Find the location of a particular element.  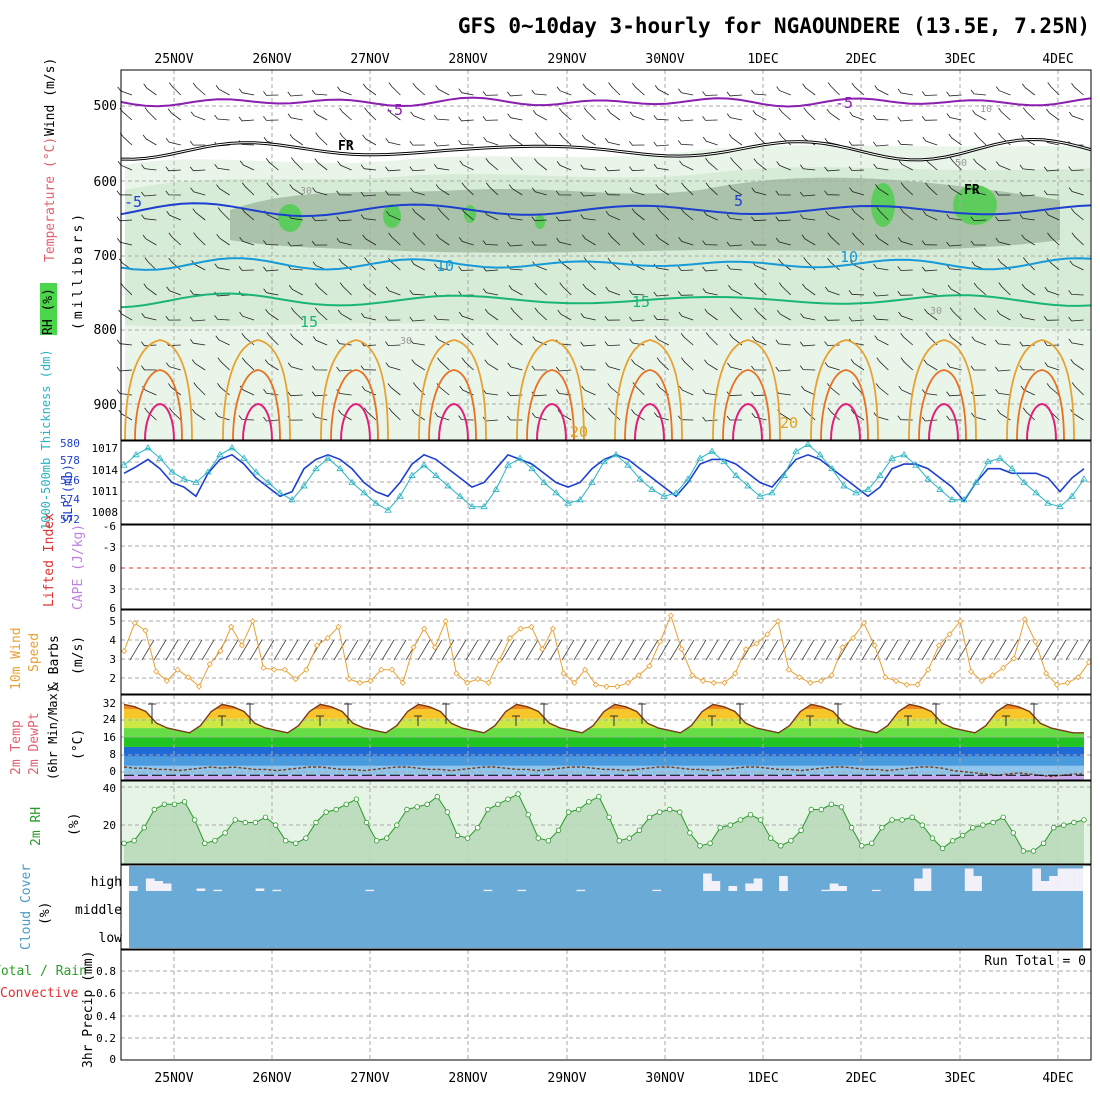

precip-grid is located at coordinates (606, 1005).